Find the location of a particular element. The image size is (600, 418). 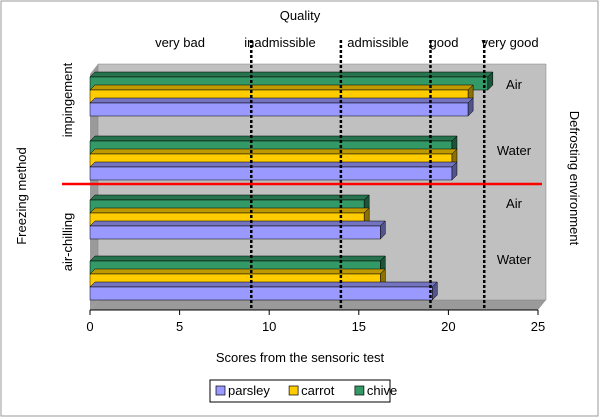

quality-level-label: very good is located at coordinates (509, 42).